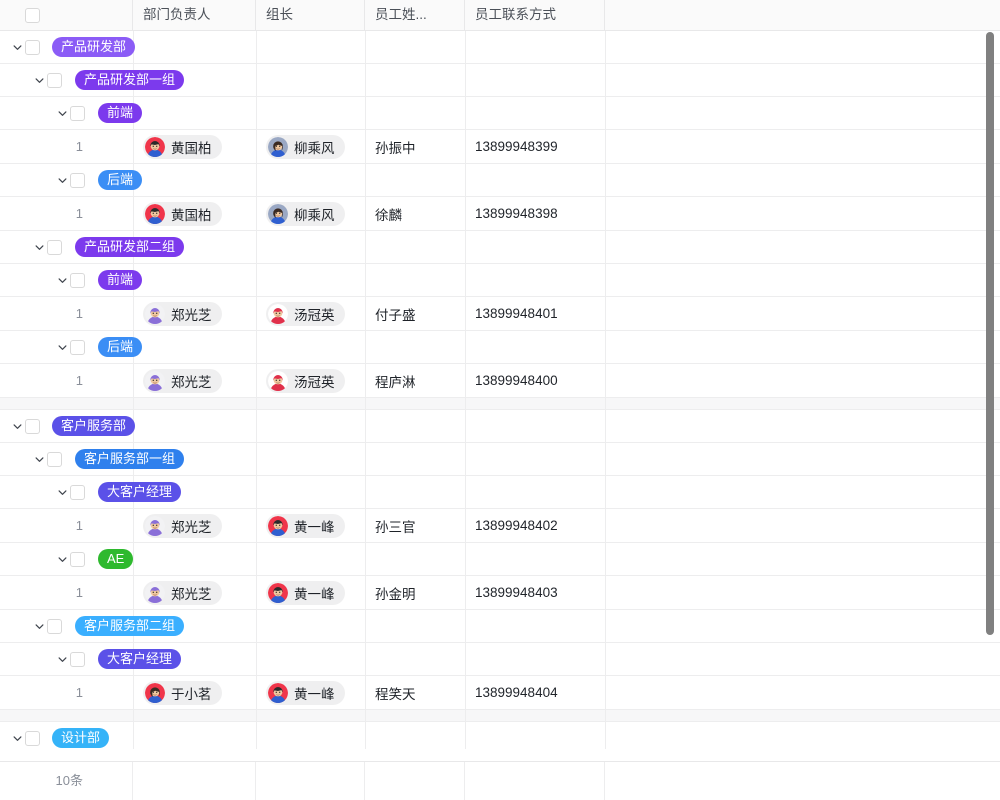 This screenshot has height=800, width=1000. What do you see at coordinates (415, 213) in the screenshot?
I see `cell-employee-name: 徐麟` at bounding box center [415, 213].